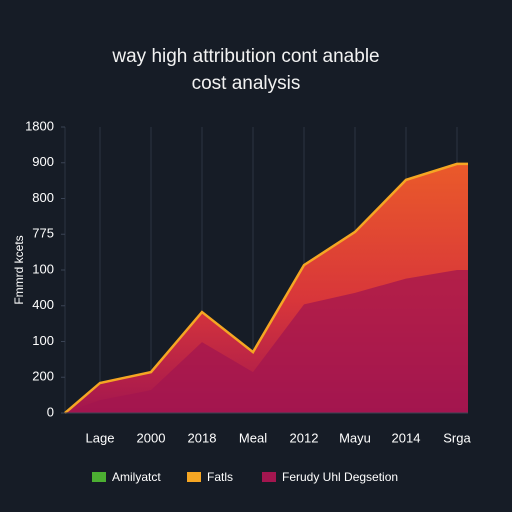  What do you see at coordinates (246, 83) in the screenshot?
I see `chart-subtitle: cost analysis` at bounding box center [246, 83].